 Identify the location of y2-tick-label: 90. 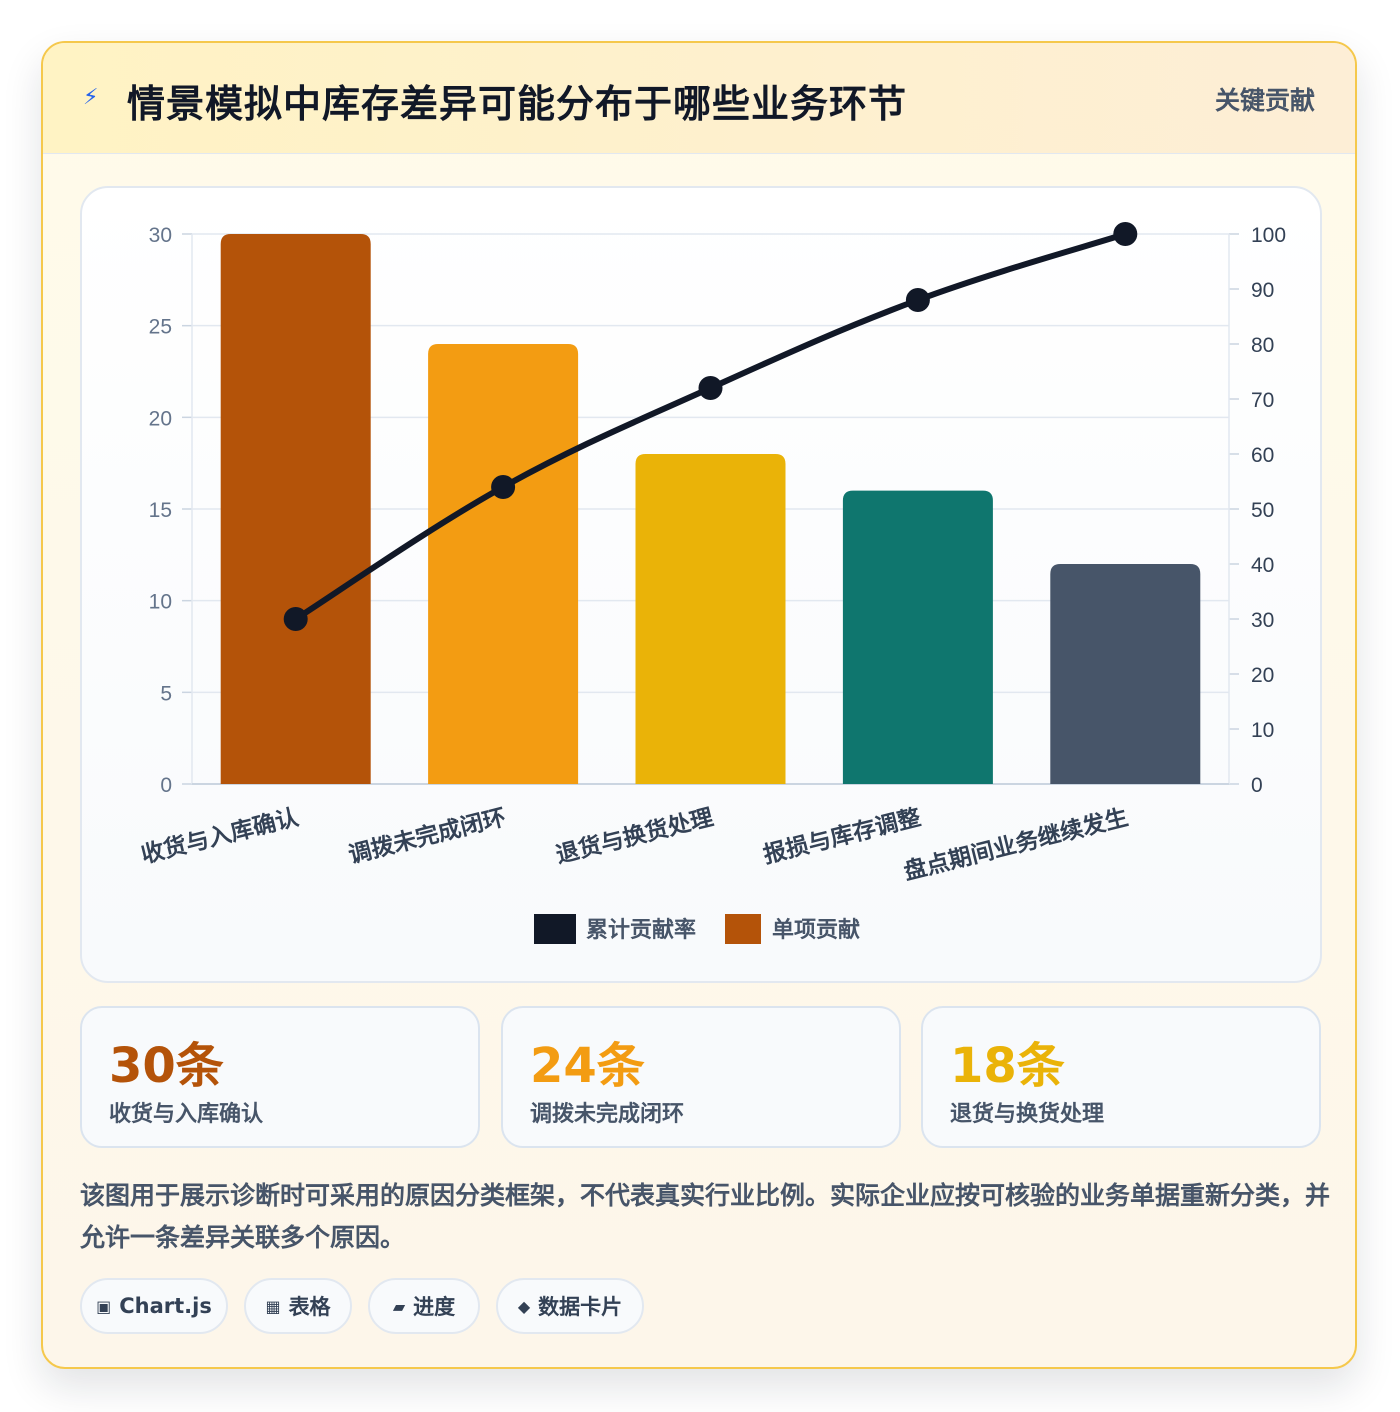
(1262, 290).